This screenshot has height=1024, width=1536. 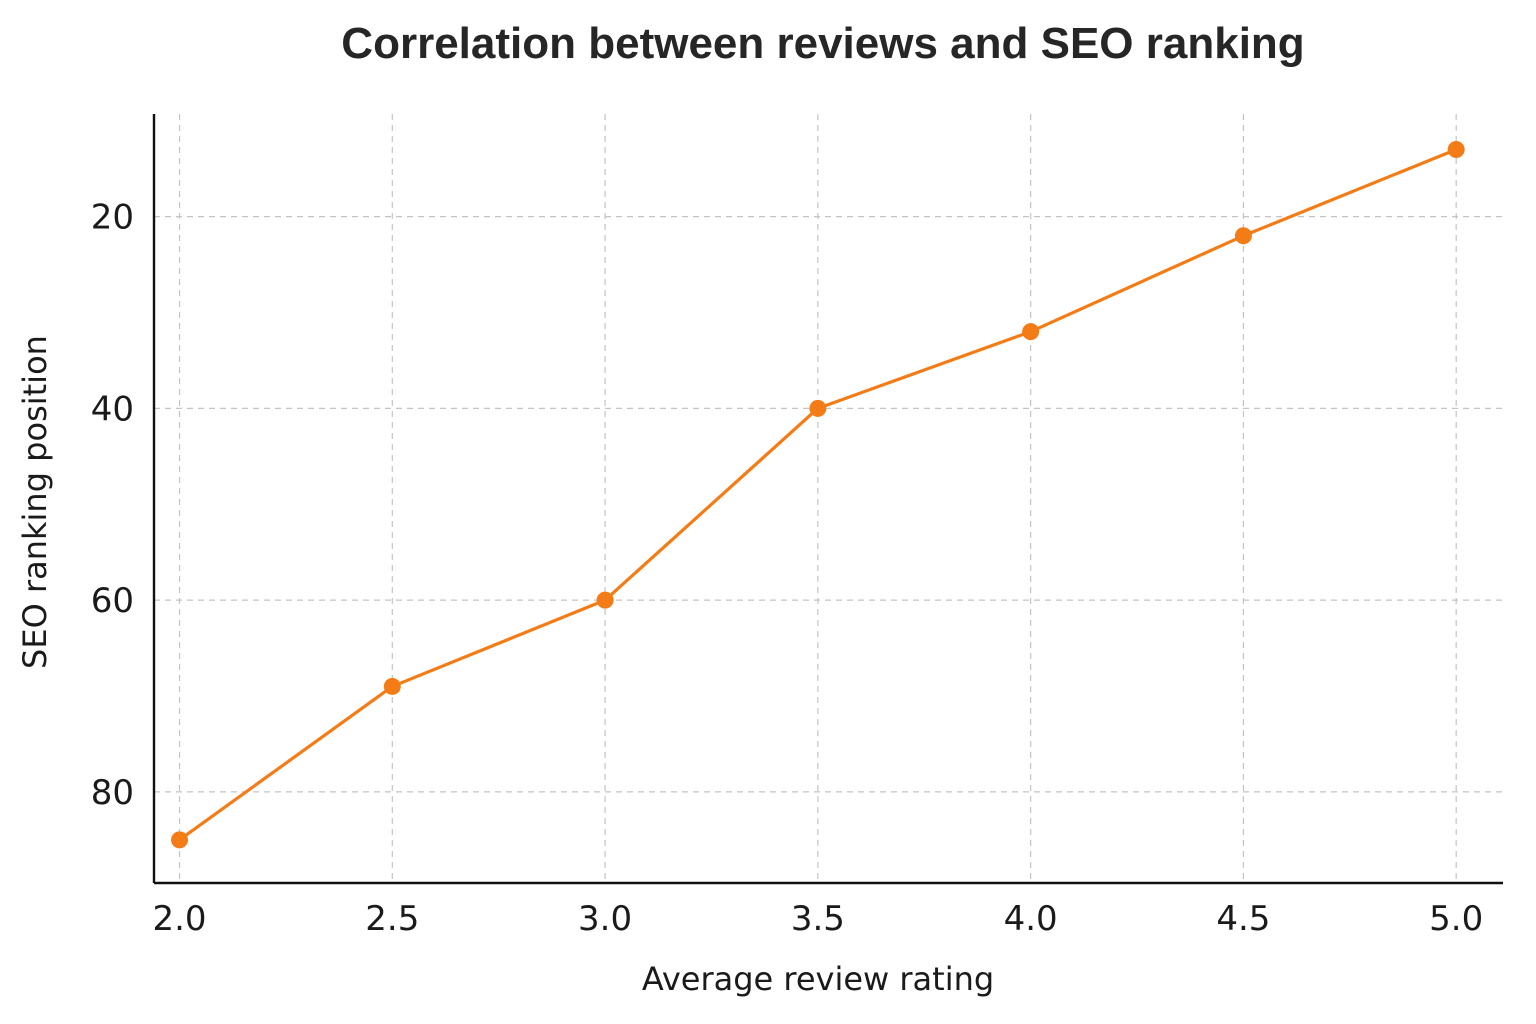 I want to click on y-axis-label: SEO ranking position, so click(x=35, y=502).